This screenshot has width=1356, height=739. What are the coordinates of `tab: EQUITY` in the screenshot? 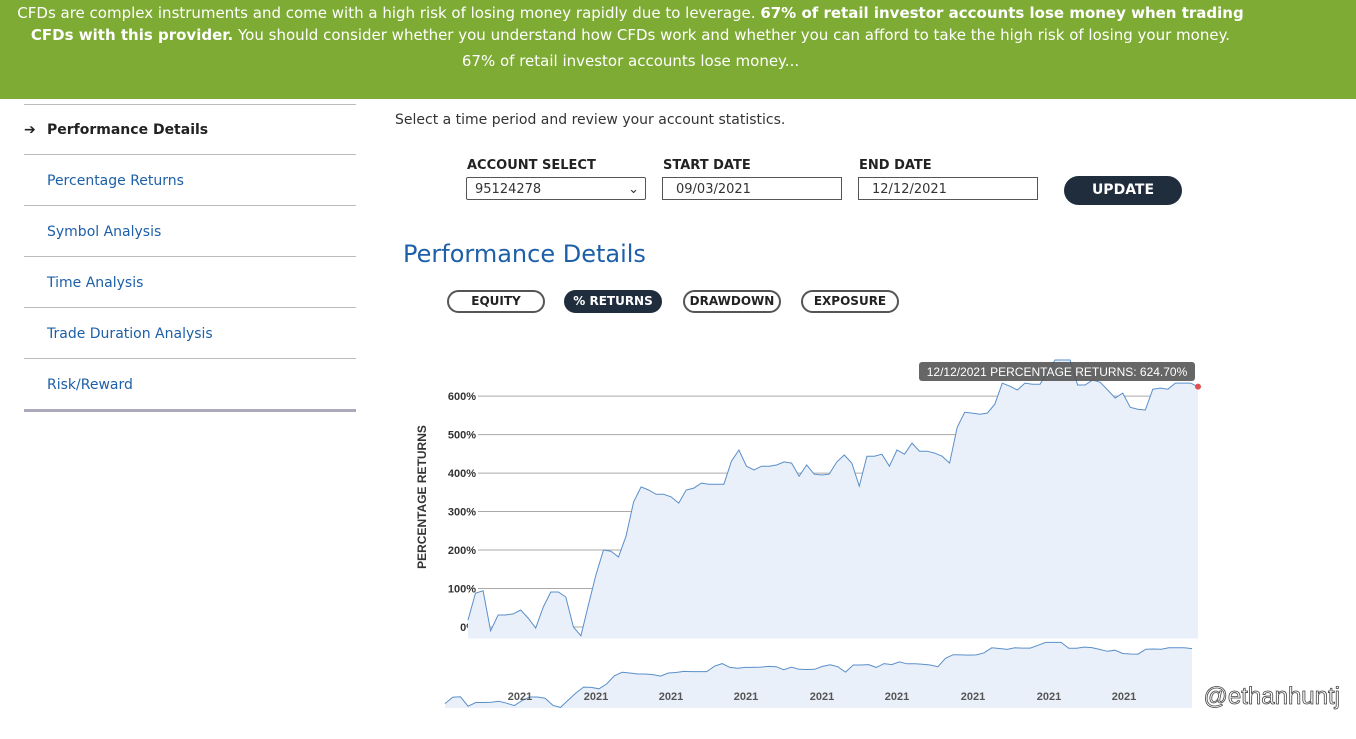 It's located at (496, 301).